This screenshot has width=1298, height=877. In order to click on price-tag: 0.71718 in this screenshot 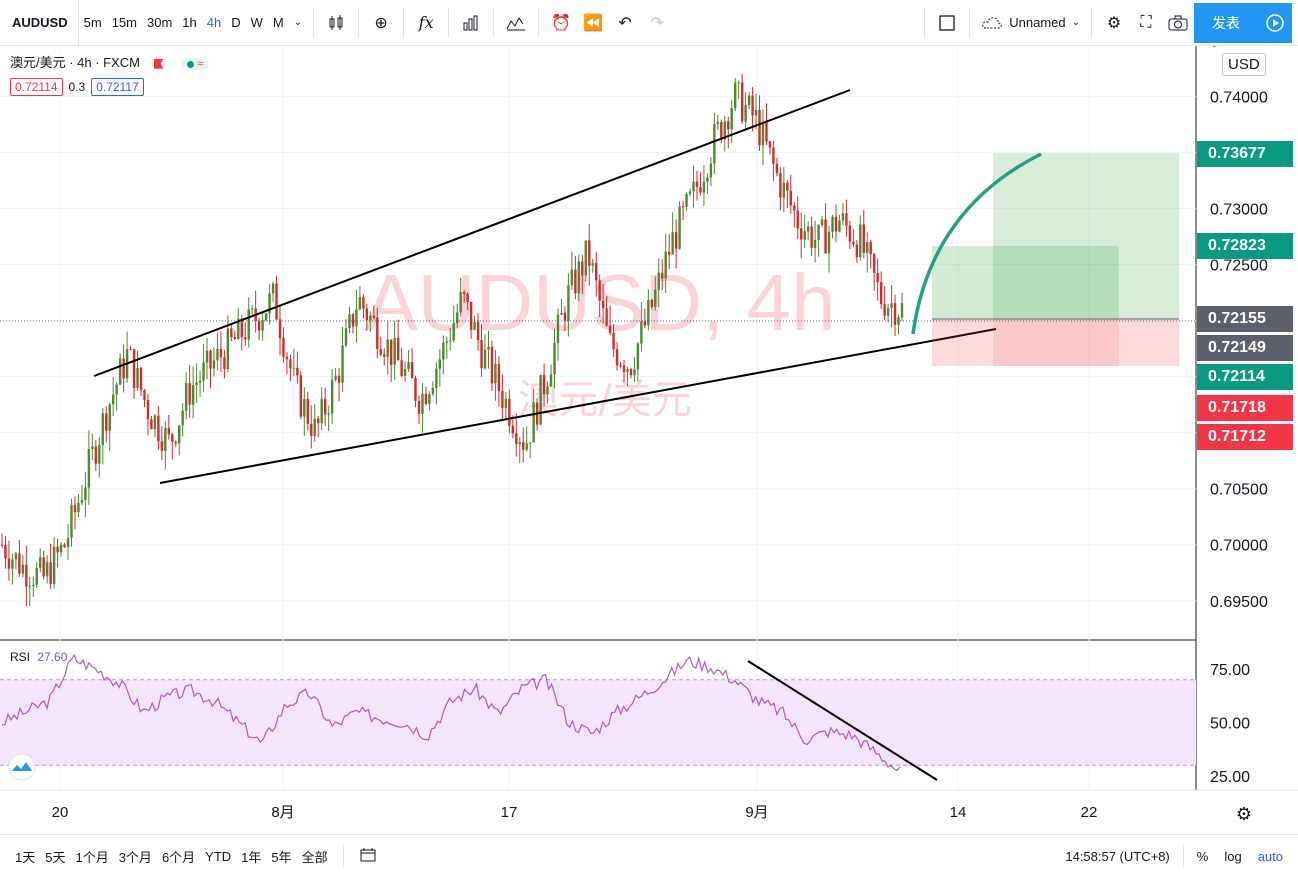, I will do `click(1245, 408)`.